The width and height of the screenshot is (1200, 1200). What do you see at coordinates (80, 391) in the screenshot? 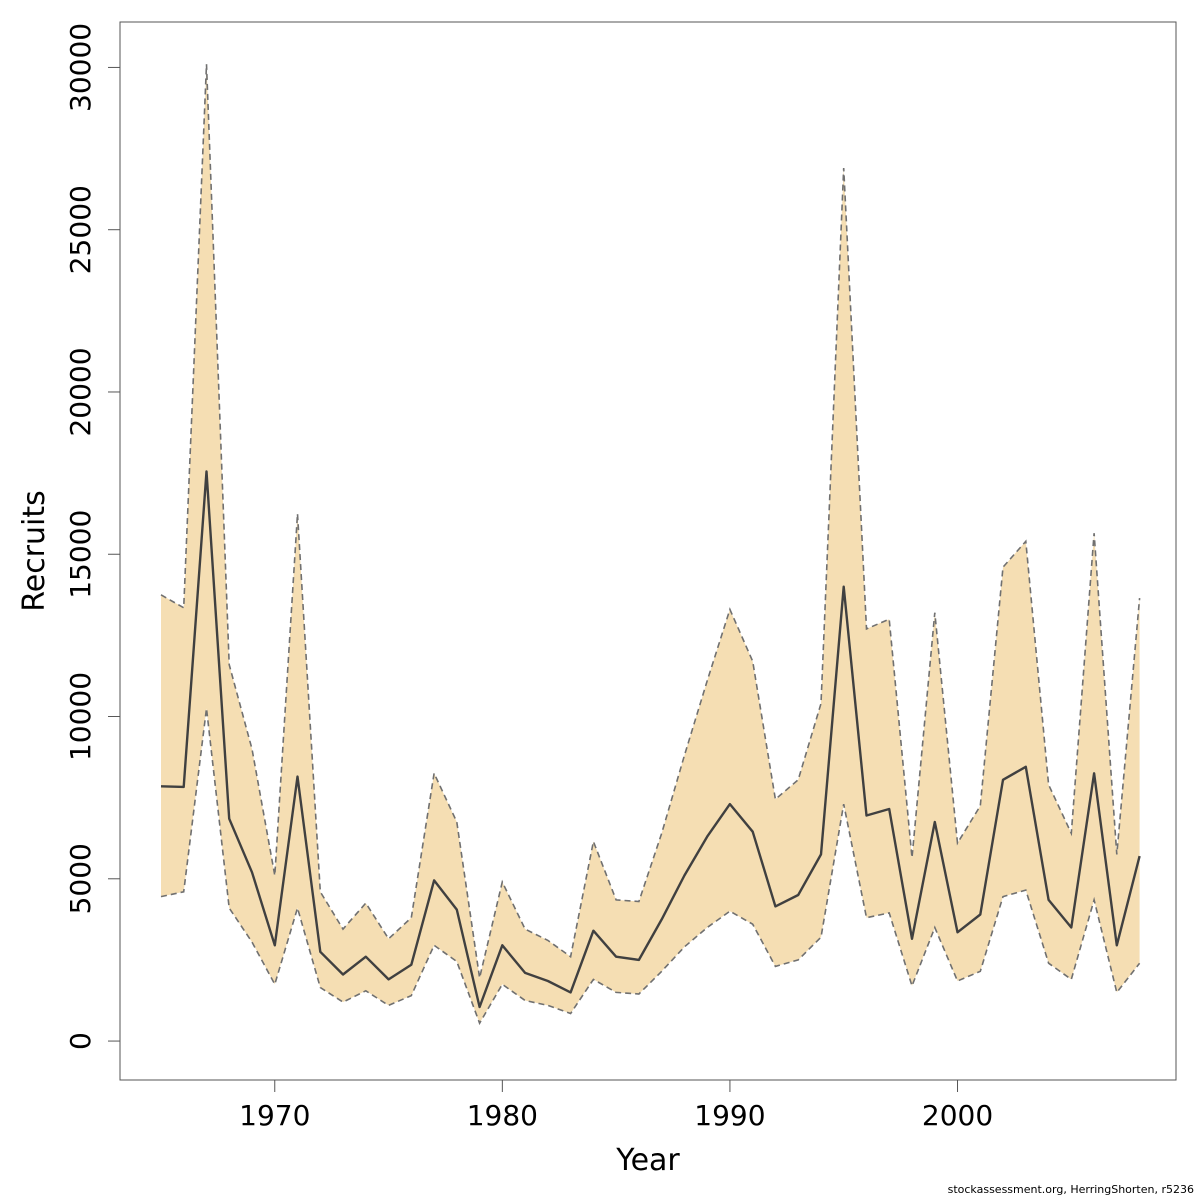
I see `y-tick-label: 20000` at bounding box center [80, 391].